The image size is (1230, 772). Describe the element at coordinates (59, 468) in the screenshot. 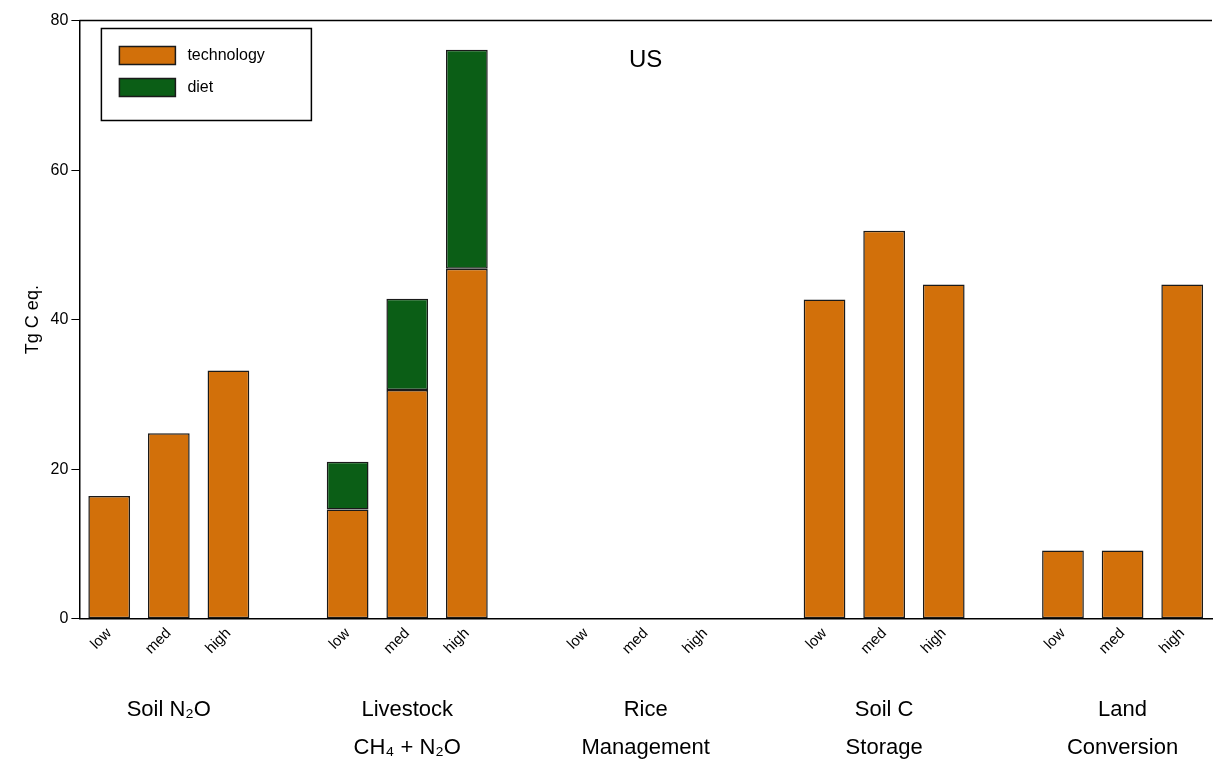

I see `y-tick-label: 20` at that location.